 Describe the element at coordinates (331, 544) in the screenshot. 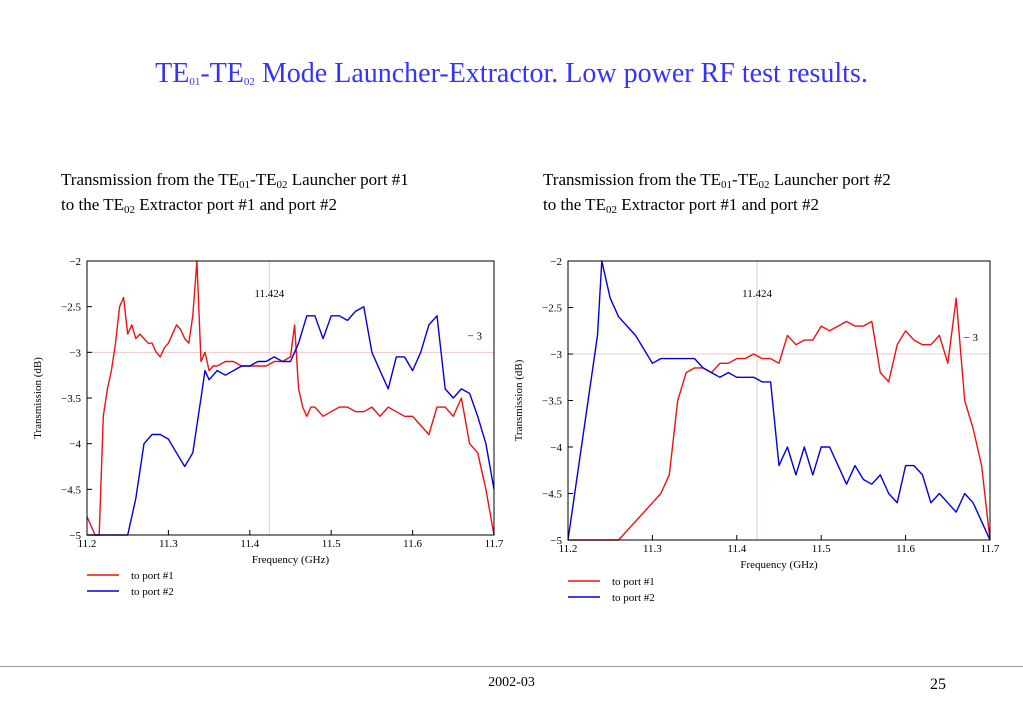

I see `c1-x-tick-label-3: 11.5` at that location.